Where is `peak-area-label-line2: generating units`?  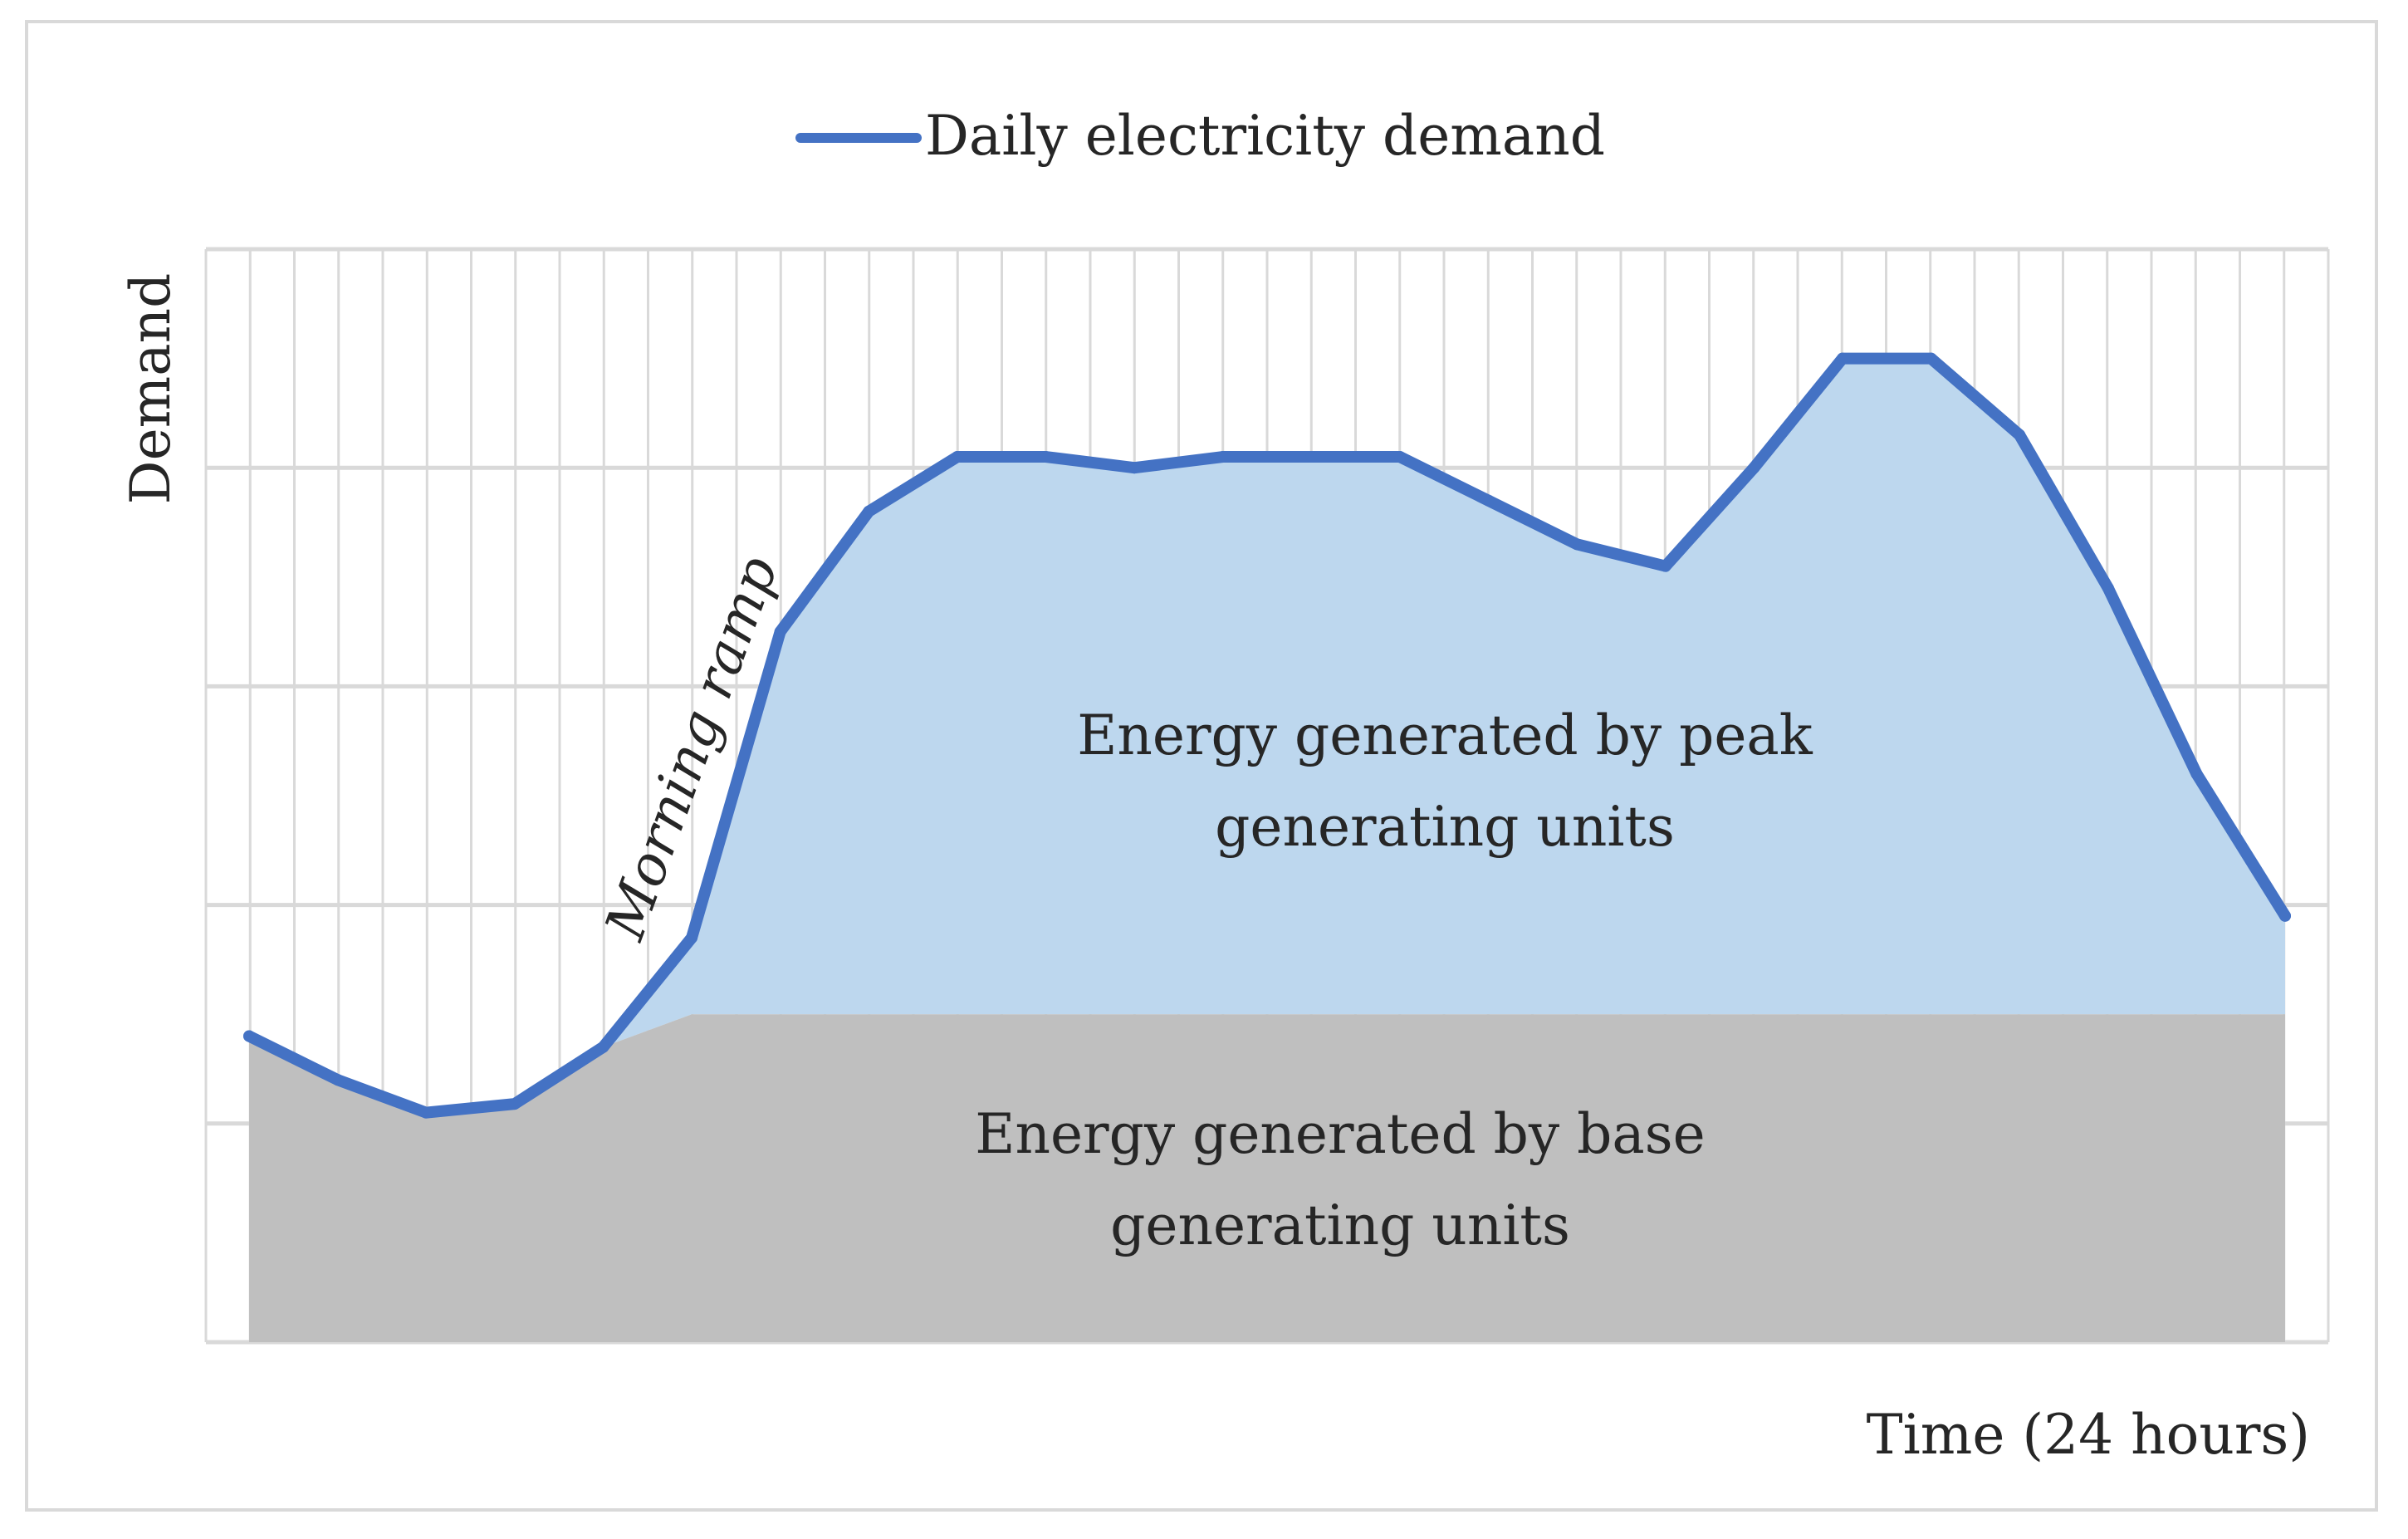
peak-area-label-line2: generating units is located at coordinates (1445, 827).